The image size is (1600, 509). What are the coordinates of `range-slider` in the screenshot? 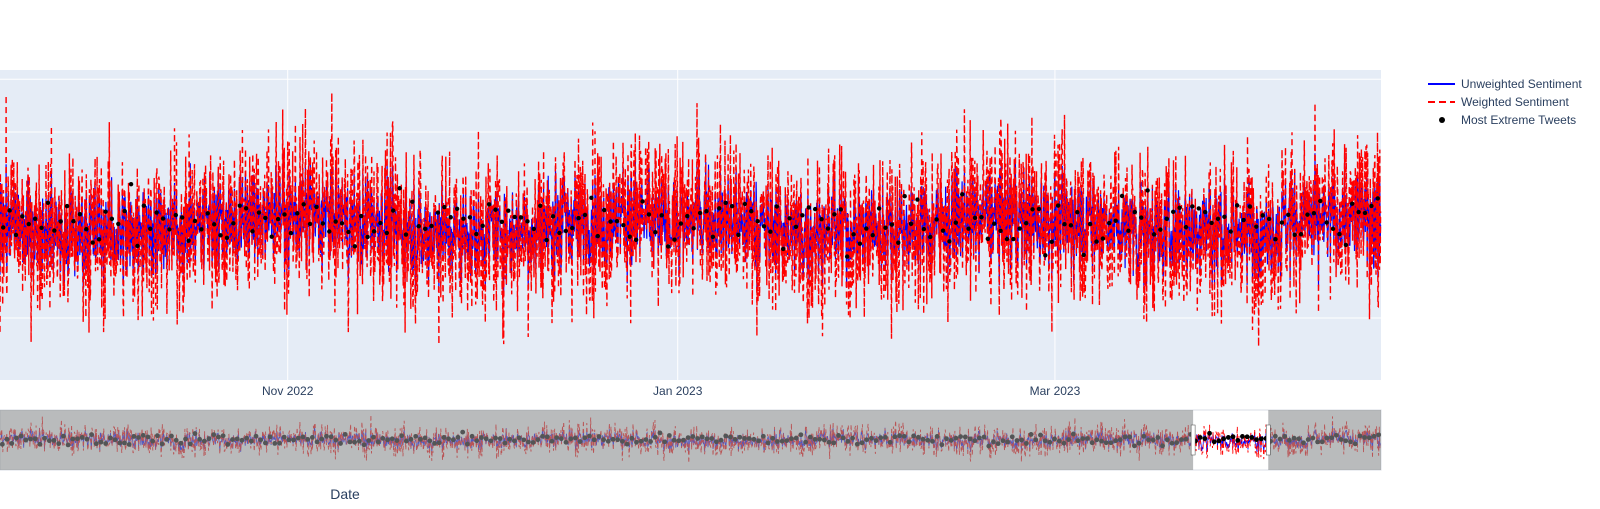 It's located at (691, 440).